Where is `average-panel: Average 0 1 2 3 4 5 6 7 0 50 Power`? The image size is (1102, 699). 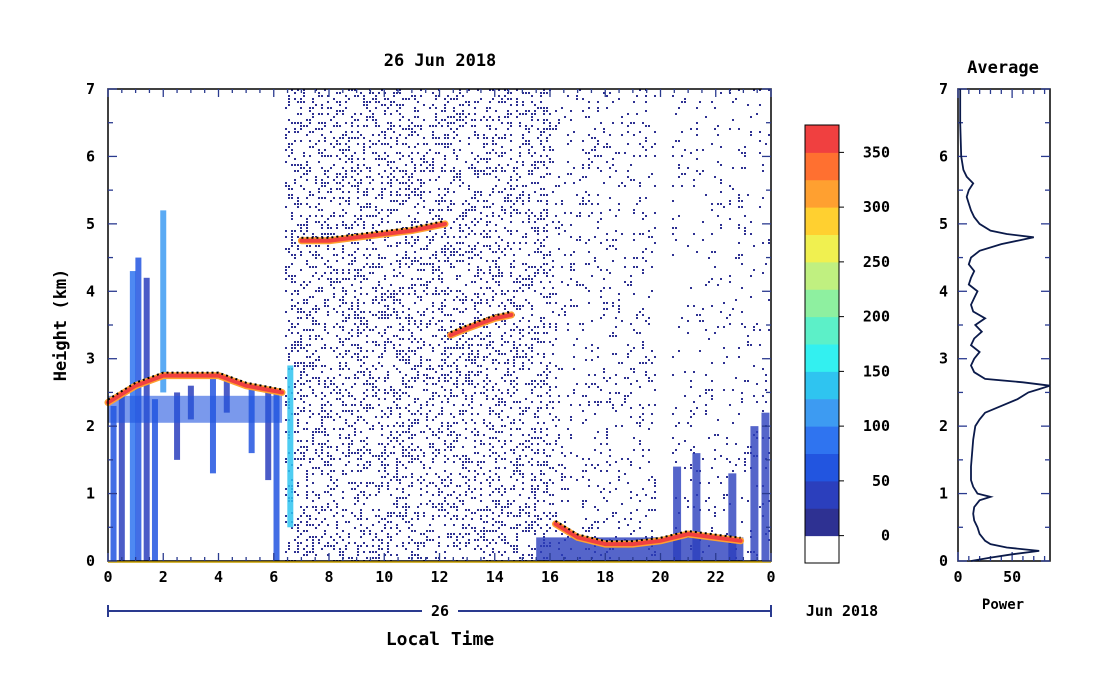
average-panel: Average 0 1 2 3 4 5 6 7 0 50 Power is located at coordinates (995, 335).